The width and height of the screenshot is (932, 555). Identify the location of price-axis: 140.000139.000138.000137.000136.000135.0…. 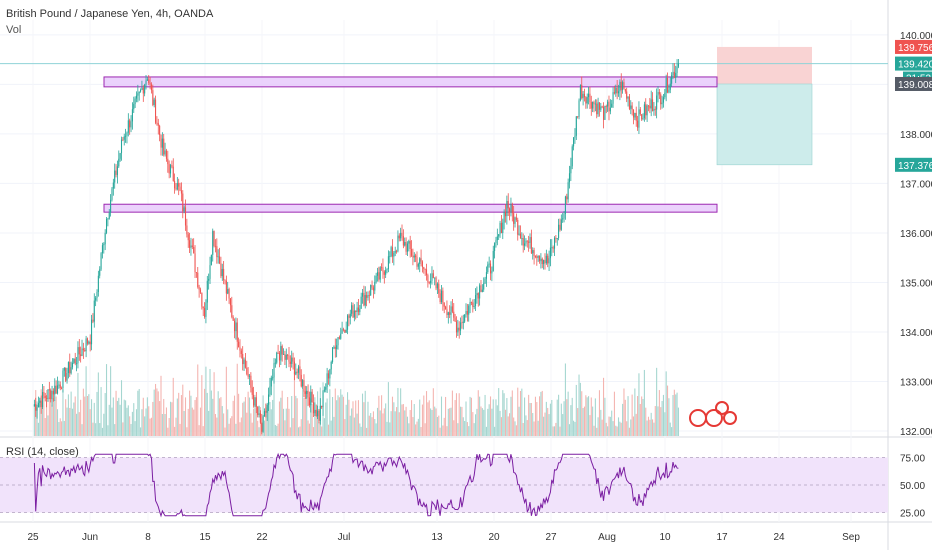
(913, 234).